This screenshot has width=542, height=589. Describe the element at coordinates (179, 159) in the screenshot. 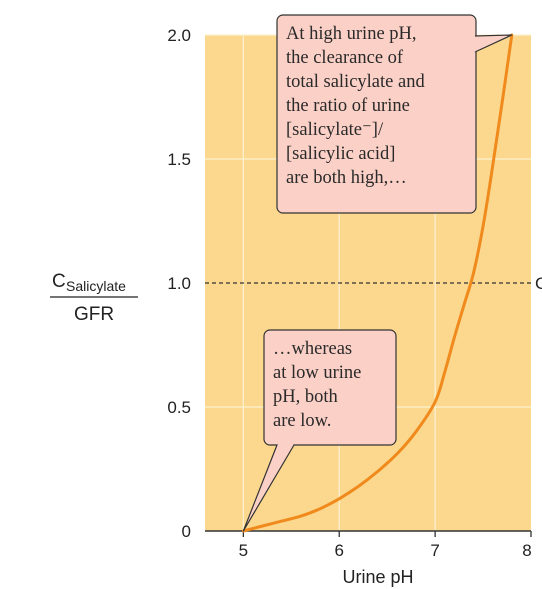

I see `y-tick-label: 1.5` at that location.